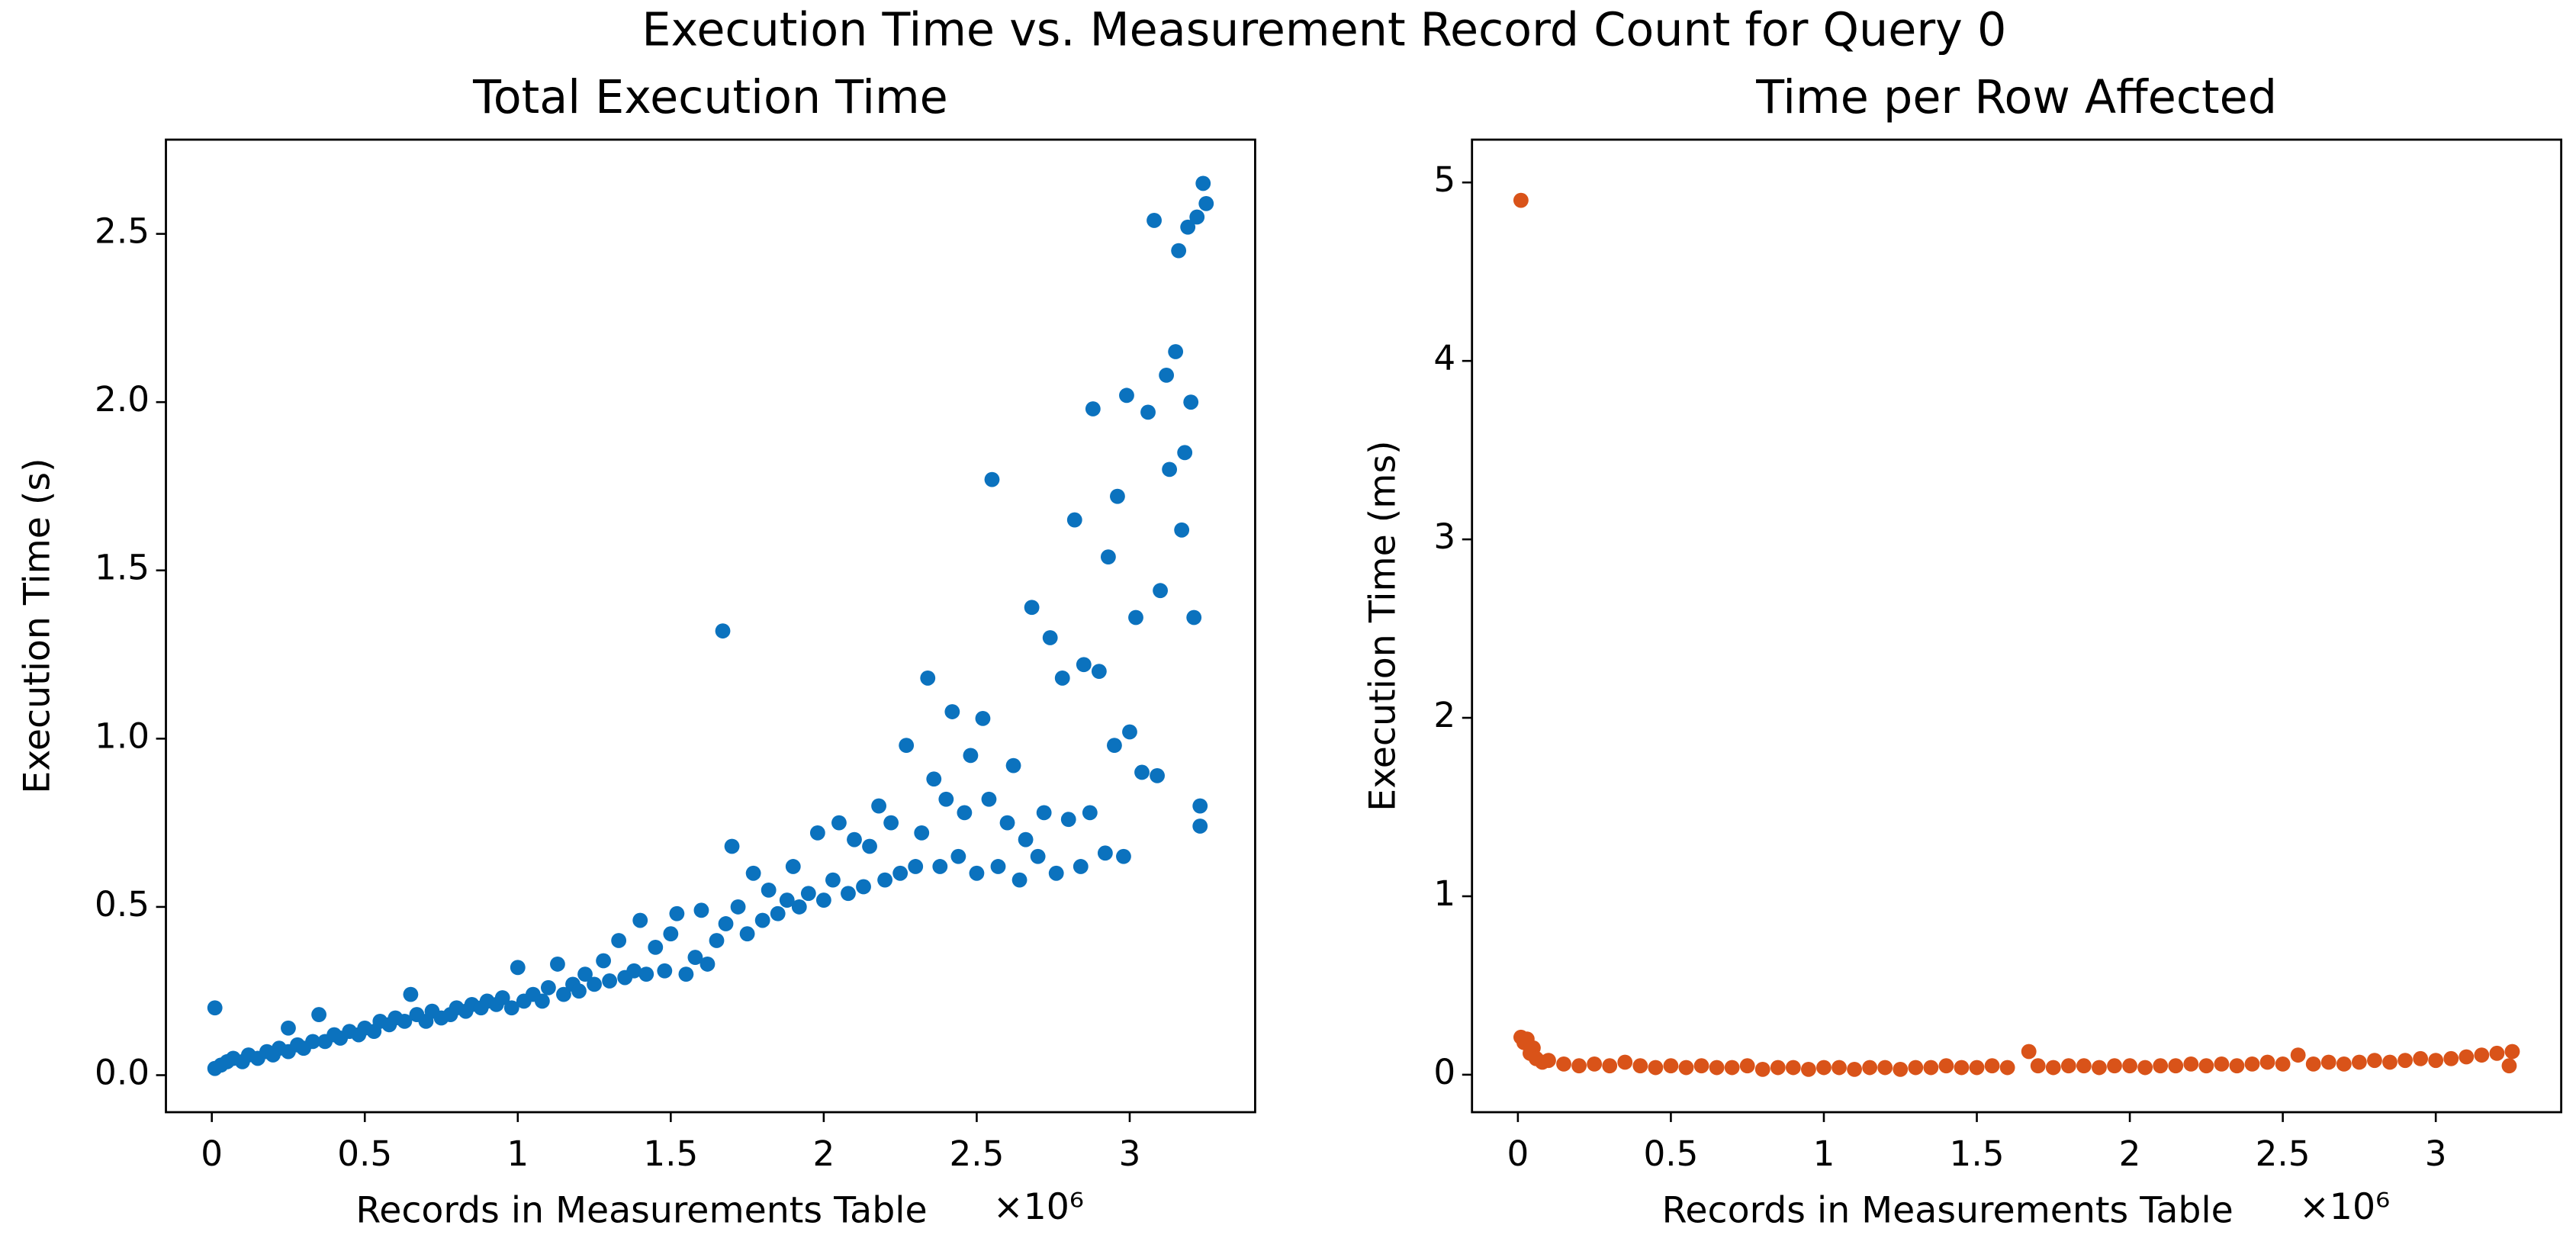 The height and width of the screenshot is (1251, 2576). I want to click on x-tick-label: 1, so click(518, 1154).